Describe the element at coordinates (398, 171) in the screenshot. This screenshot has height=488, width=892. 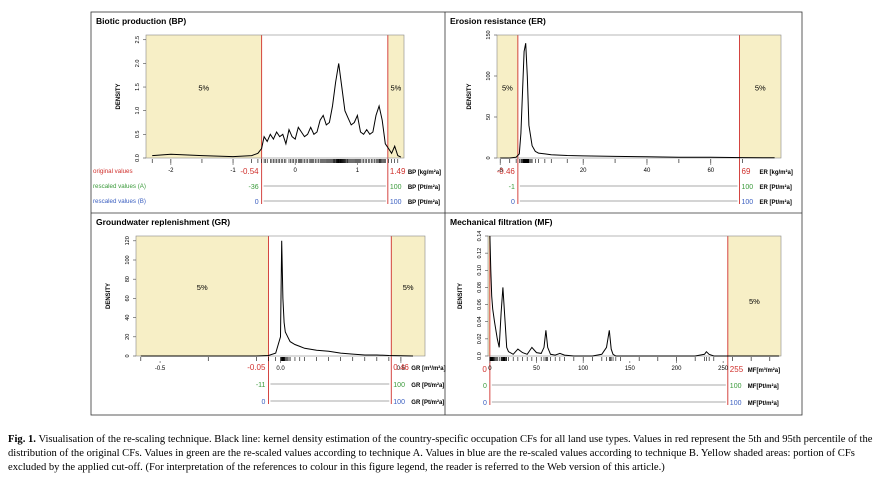
I see `value-high: 1.49` at that location.